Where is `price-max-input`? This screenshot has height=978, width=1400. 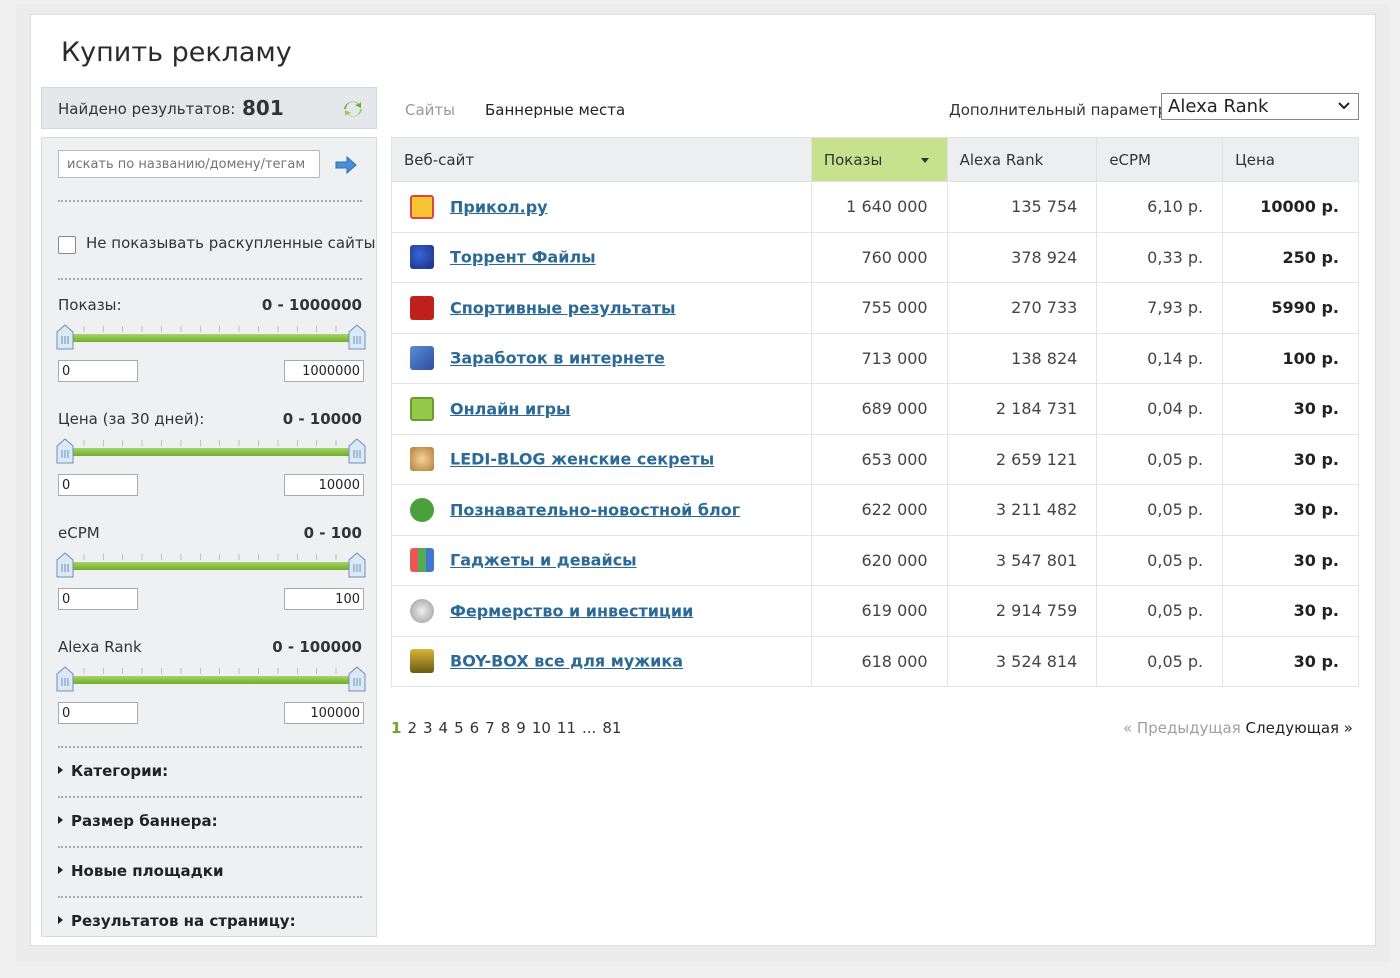 price-max-input is located at coordinates (324, 485).